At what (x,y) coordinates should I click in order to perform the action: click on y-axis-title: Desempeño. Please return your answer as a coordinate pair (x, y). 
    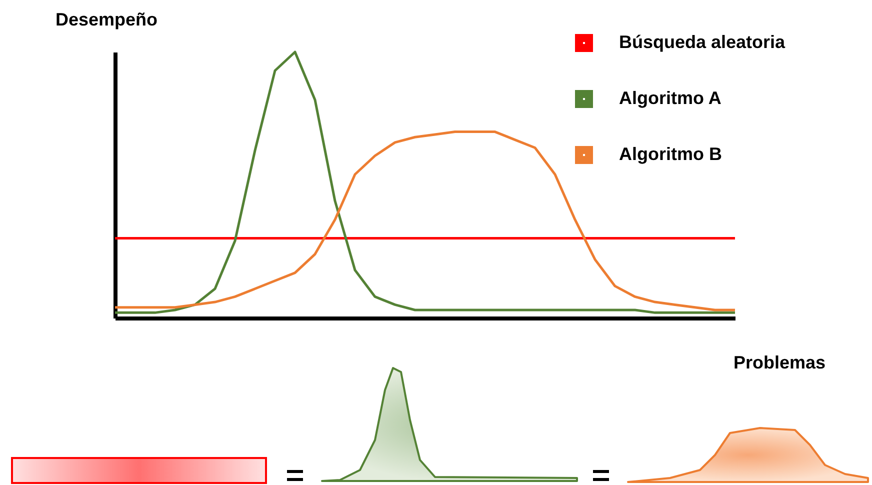
    Looking at the image, I should click on (107, 20).